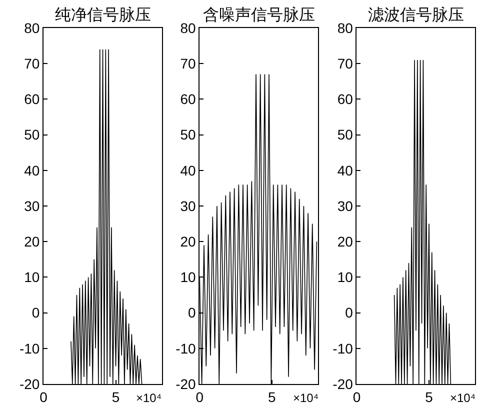 Image resolution: width=482 pixels, height=406 pixels. Describe the element at coordinates (416, 15) in the screenshot. I see `chart-title: 滤波信号脉压` at that location.